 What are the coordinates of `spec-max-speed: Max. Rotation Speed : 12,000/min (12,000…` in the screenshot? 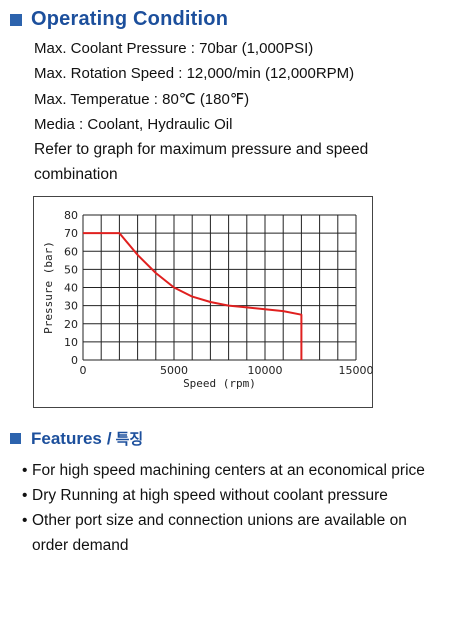 It's located at (194, 73).